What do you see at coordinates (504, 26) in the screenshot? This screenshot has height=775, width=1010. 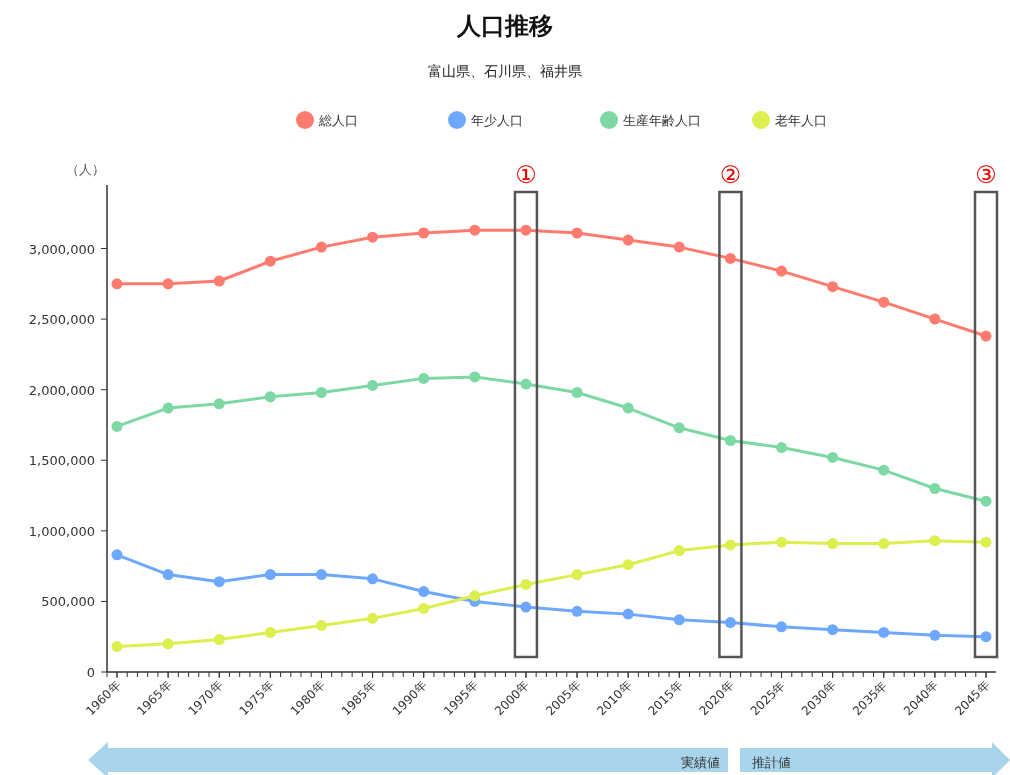 I see `chart-title: 人口推移` at bounding box center [504, 26].